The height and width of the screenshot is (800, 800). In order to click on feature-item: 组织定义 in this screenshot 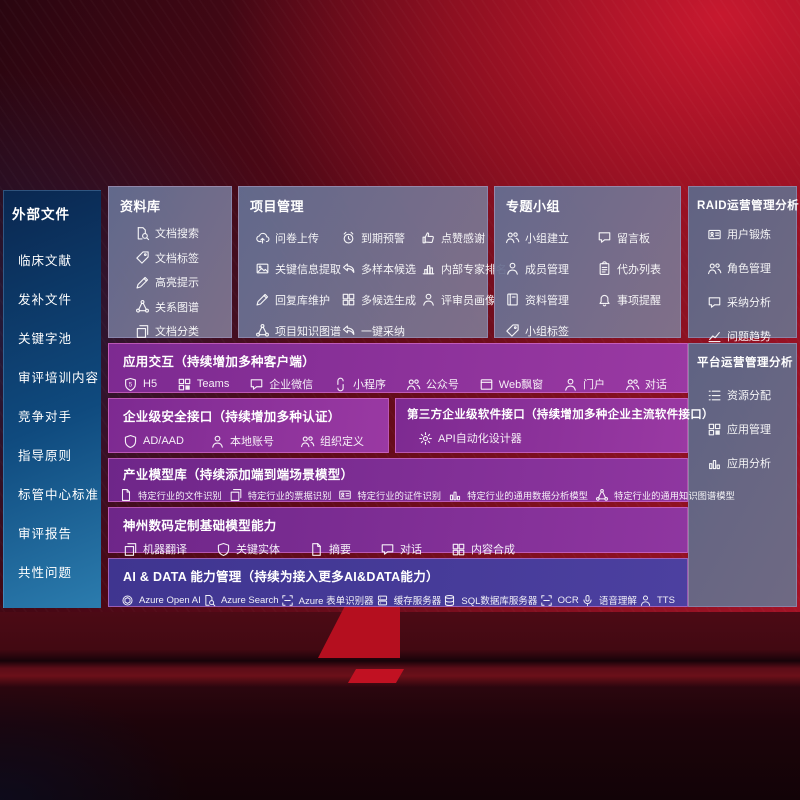, I will do `click(332, 441)`.